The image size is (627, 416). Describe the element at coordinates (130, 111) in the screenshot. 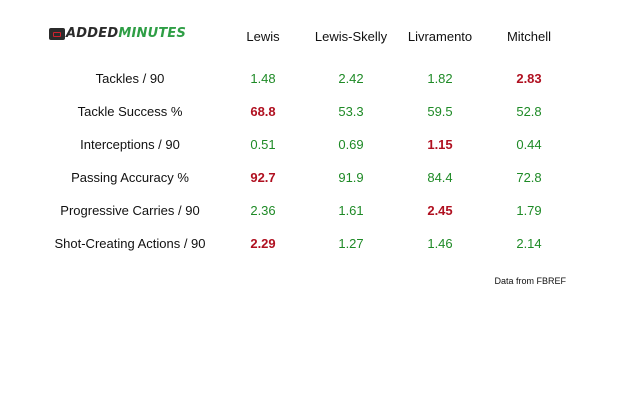

I see `row-label: Tackle Success %` at that location.